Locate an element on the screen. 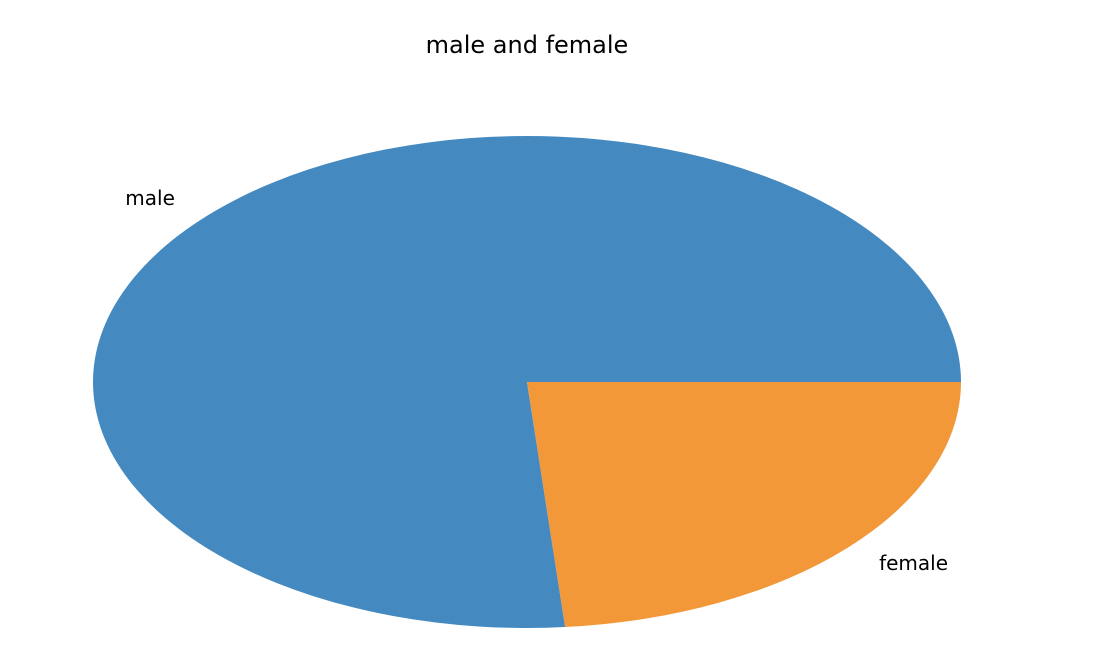 The image size is (1118, 672). slice-label: male is located at coordinates (150, 198).